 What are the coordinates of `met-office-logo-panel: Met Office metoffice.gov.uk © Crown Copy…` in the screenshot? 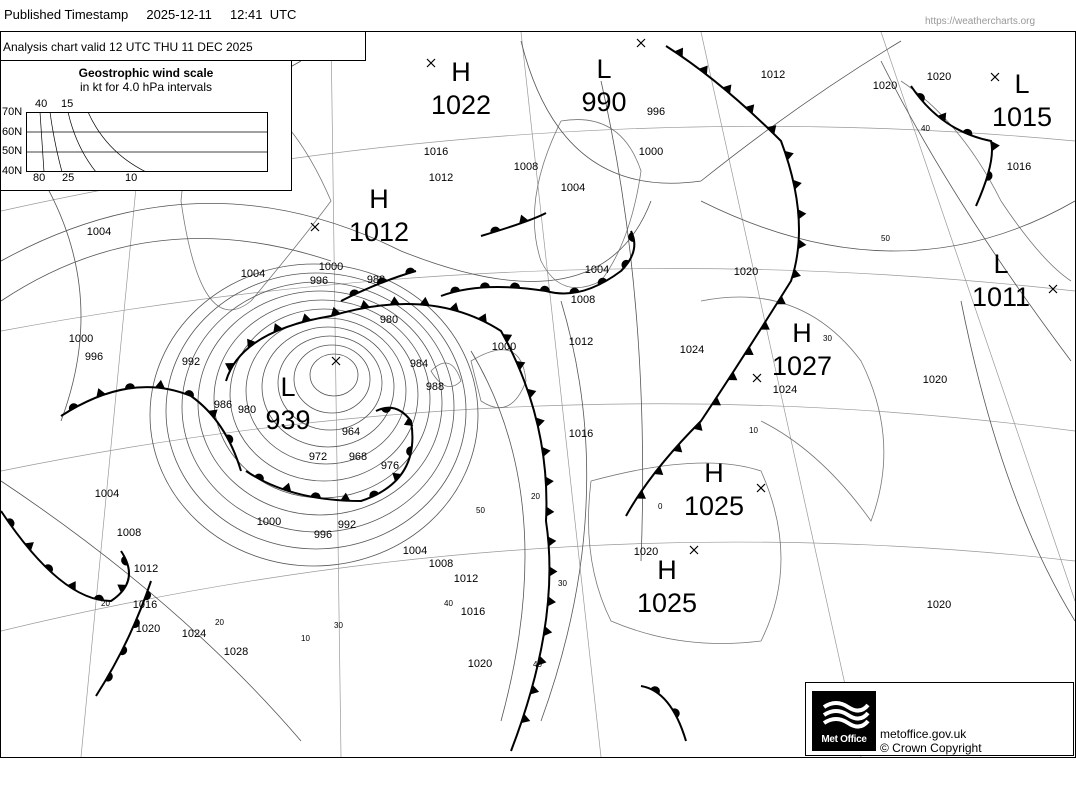 It's located at (939, 719).